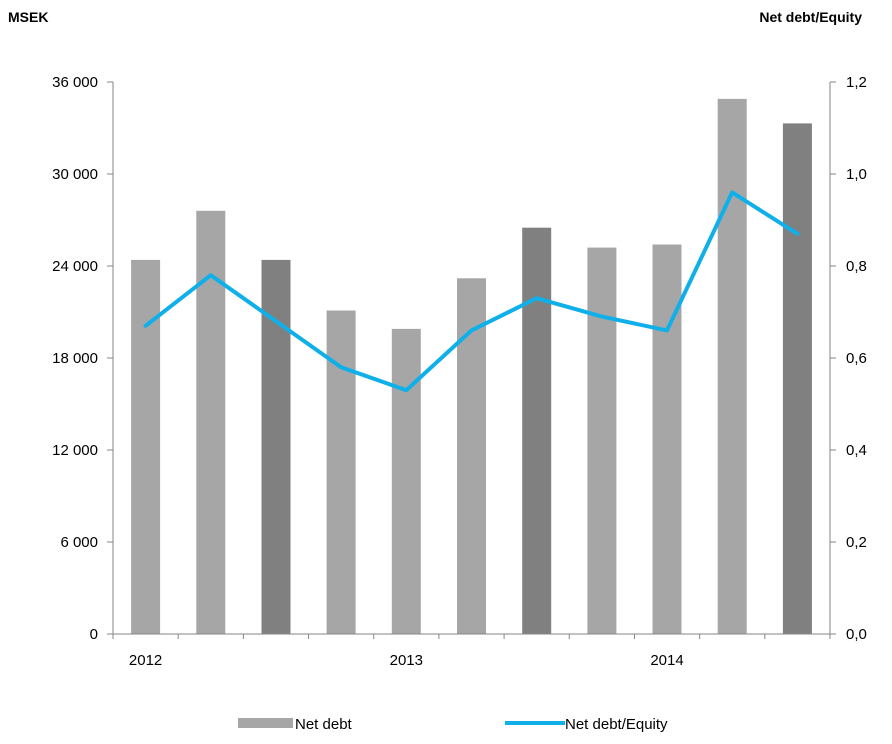  What do you see at coordinates (856, 266) in the screenshot?
I see `y-right-tick-label: 0,8` at bounding box center [856, 266].